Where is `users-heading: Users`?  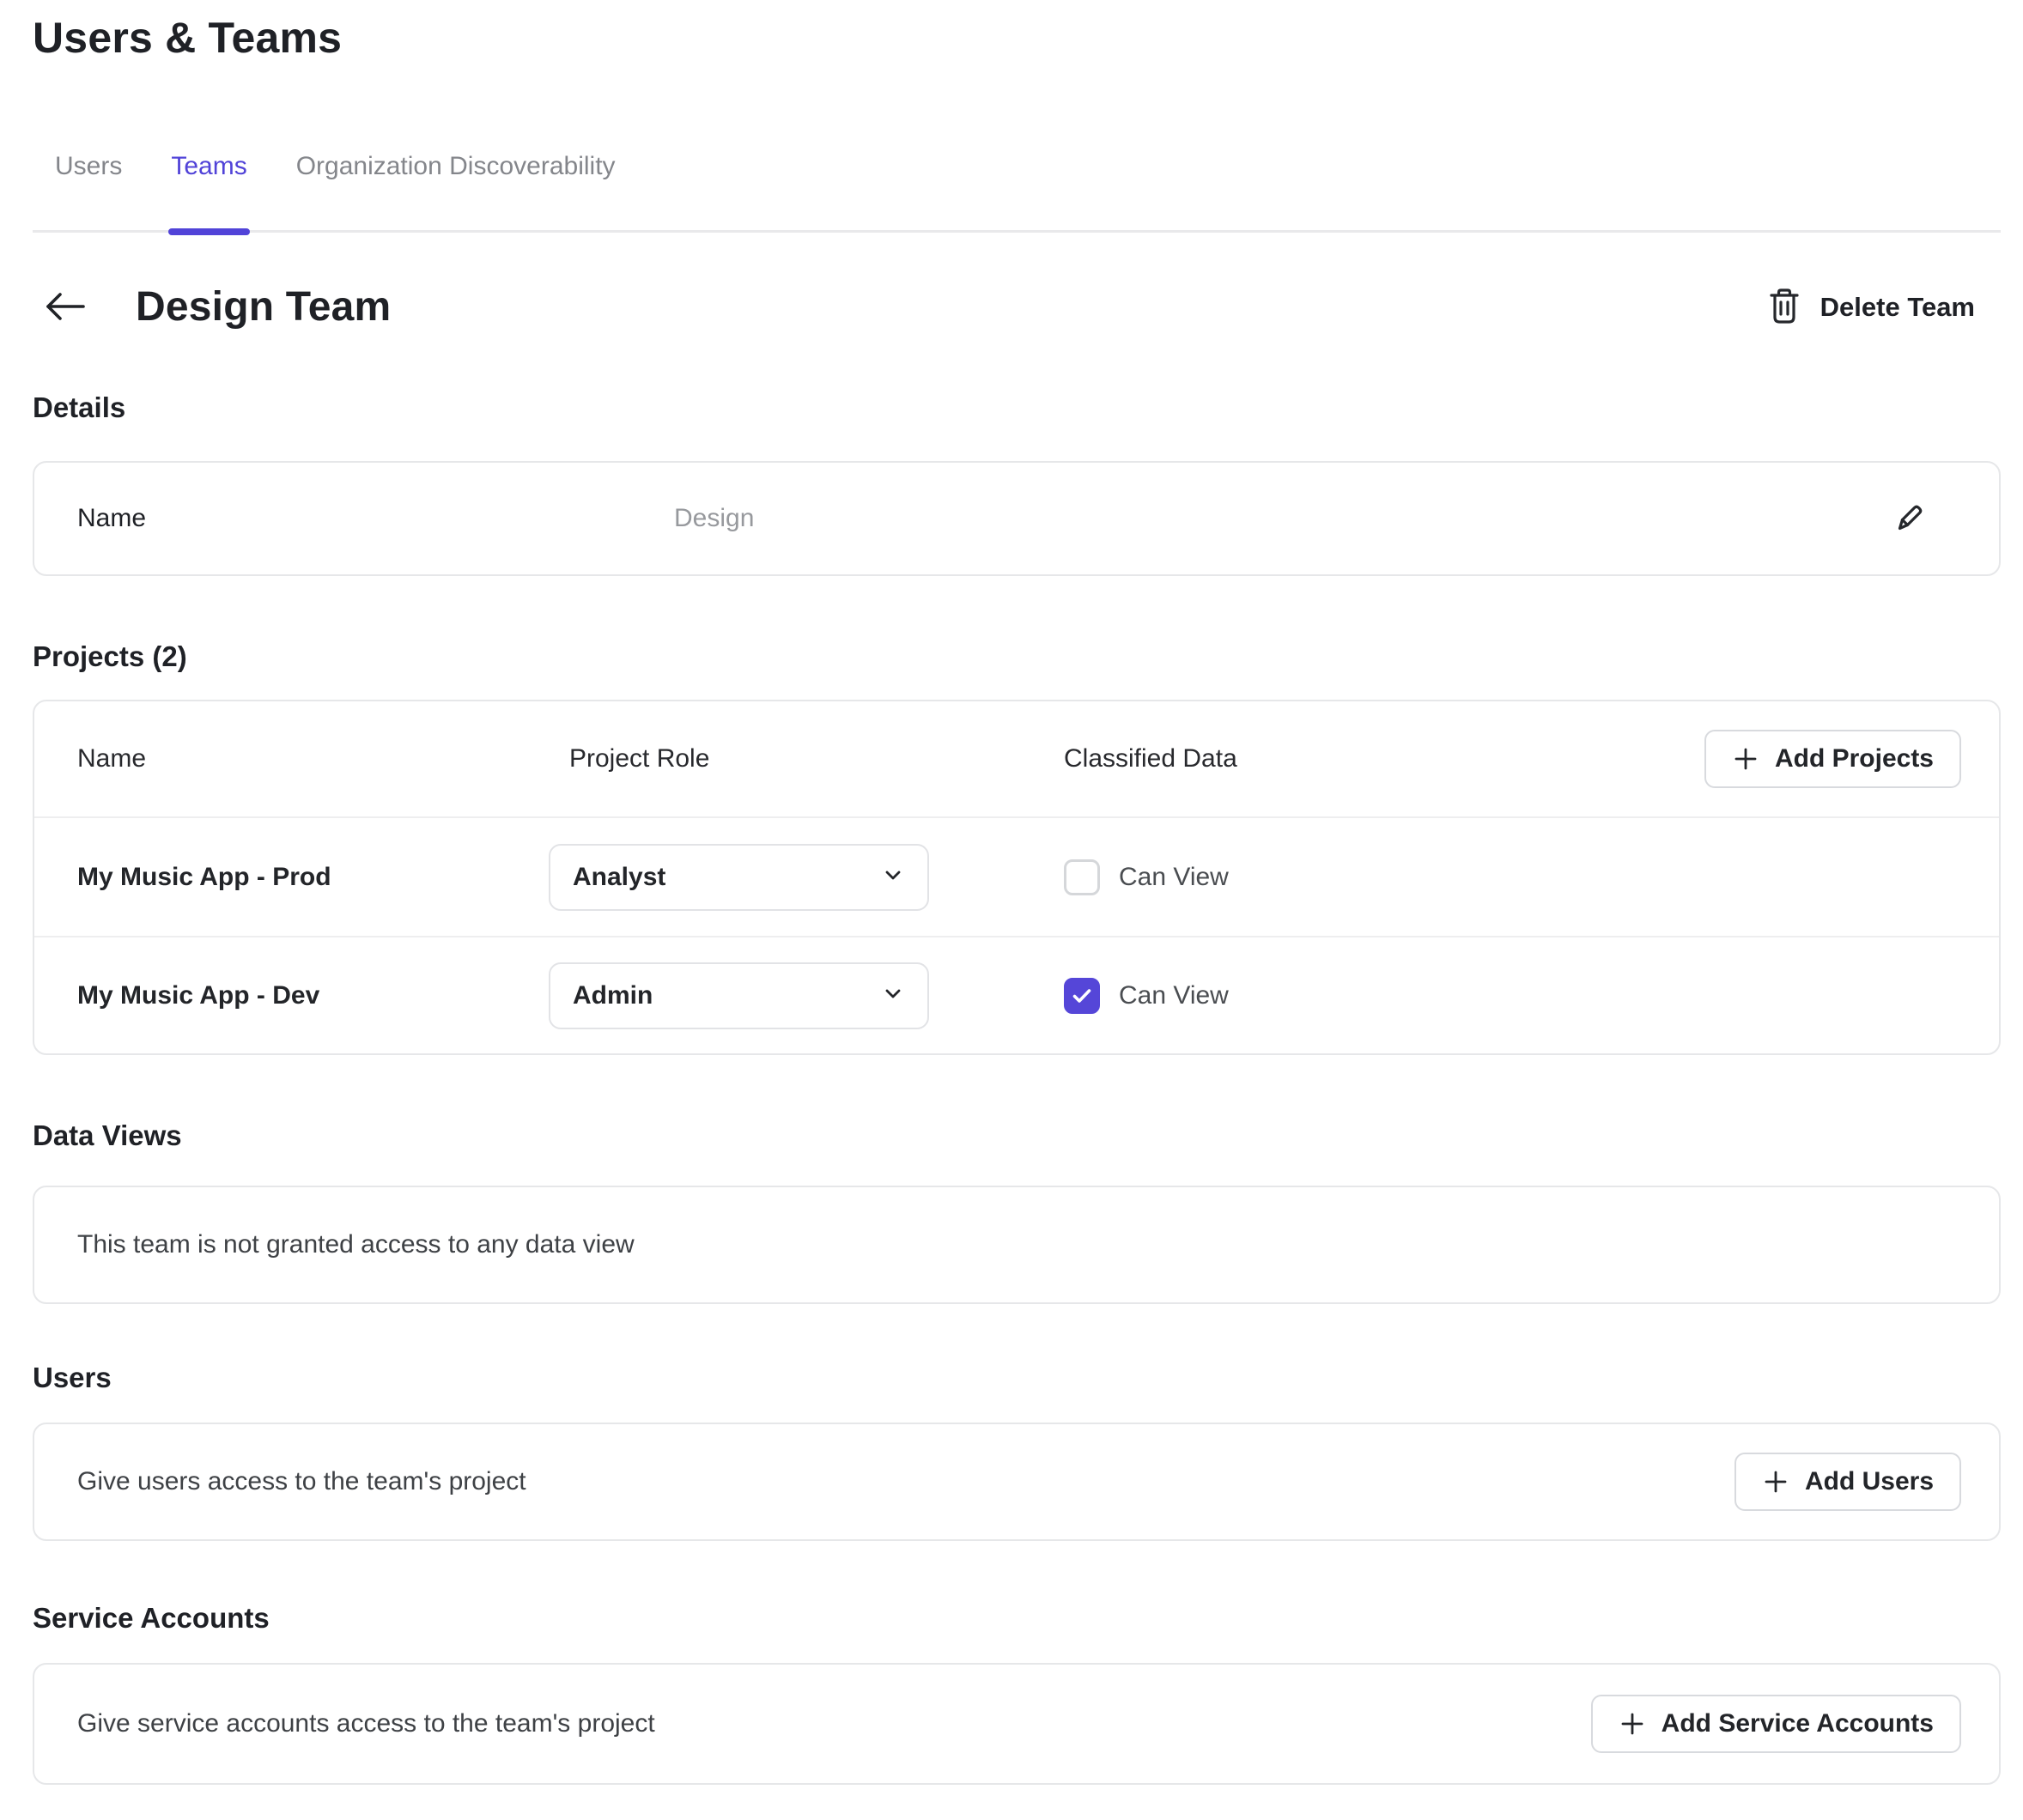
users-heading: Users is located at coordinates (72, 1377).